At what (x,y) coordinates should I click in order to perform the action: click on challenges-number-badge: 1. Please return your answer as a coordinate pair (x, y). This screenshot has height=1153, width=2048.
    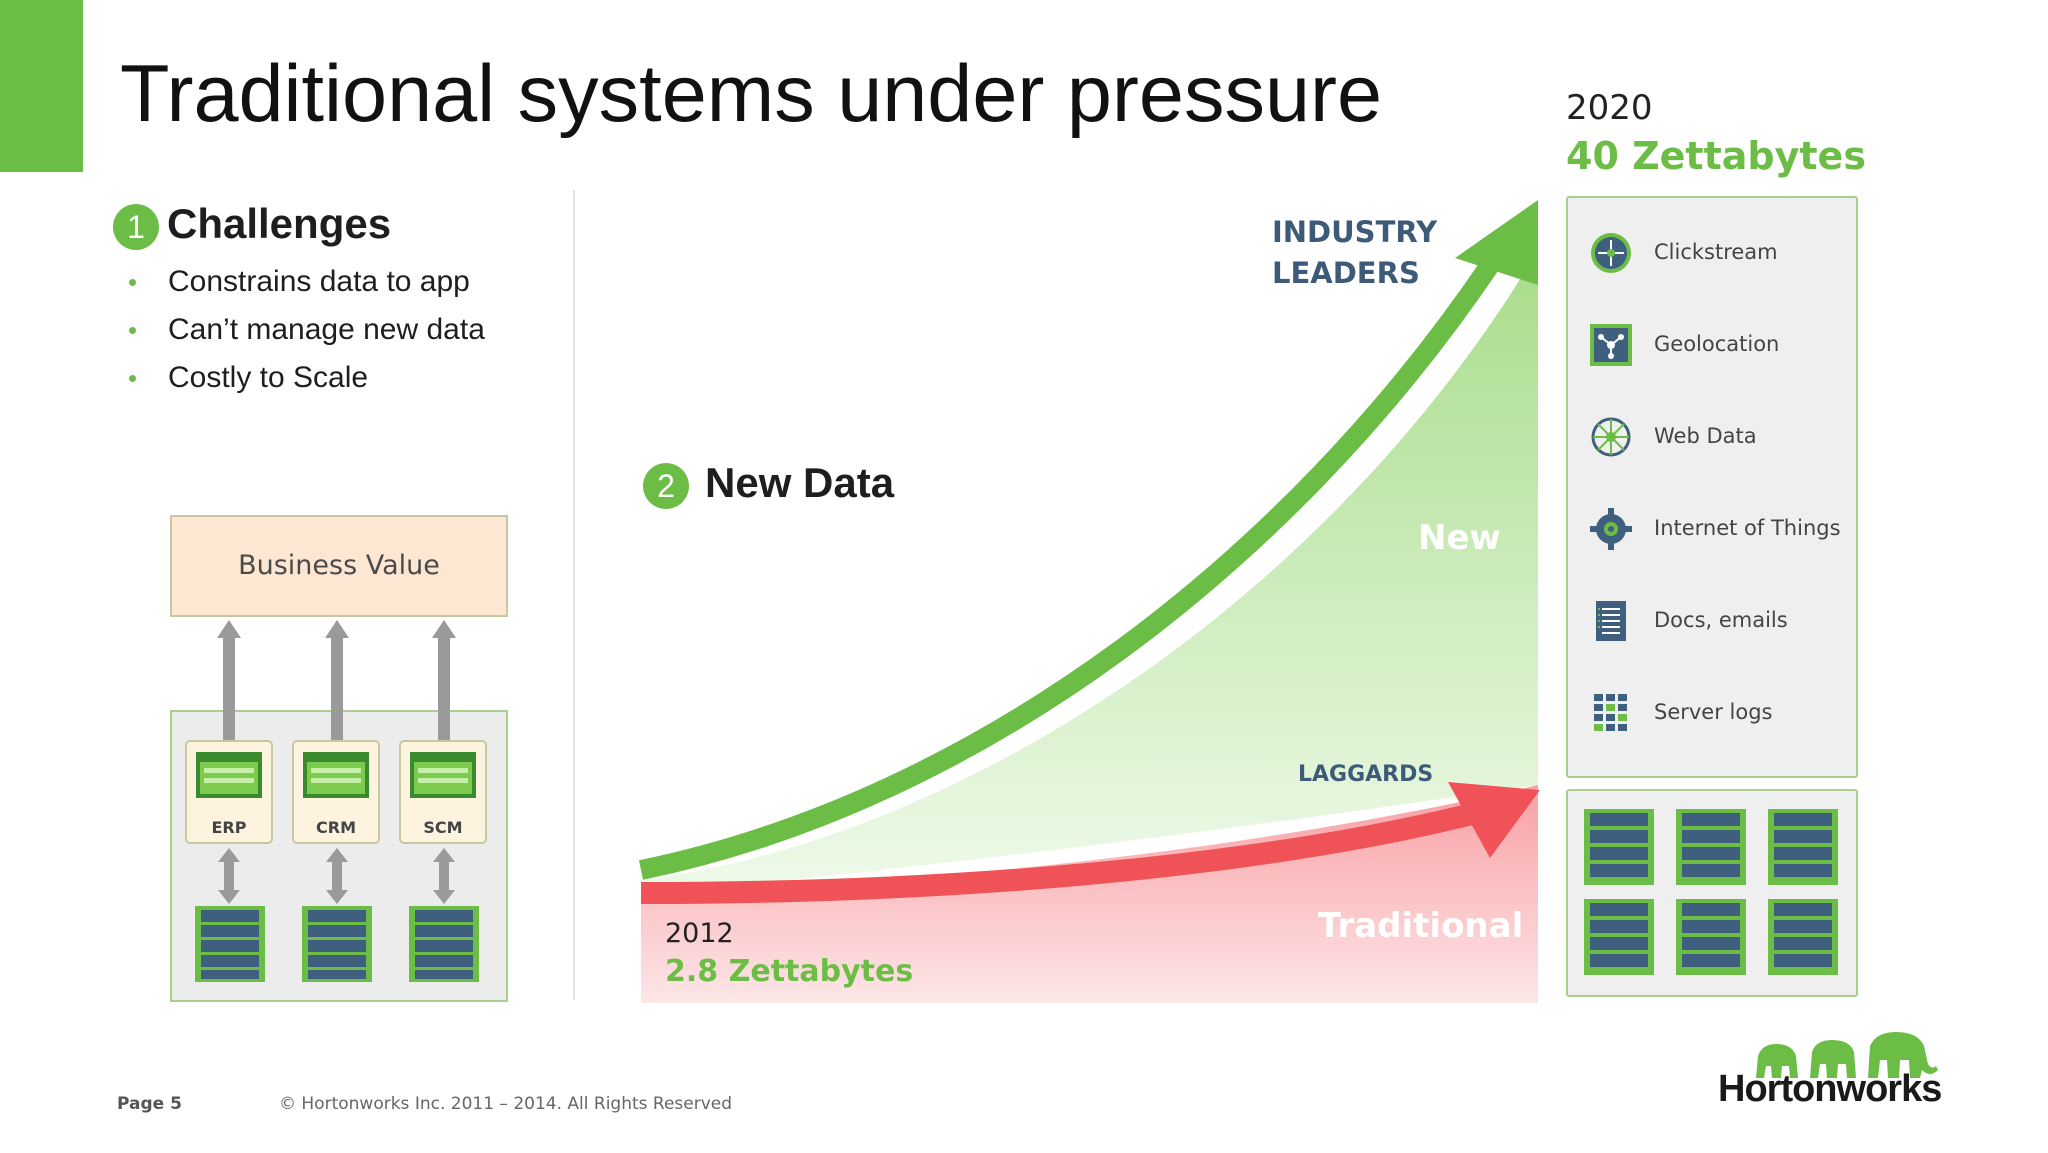
    Looking at the image, I should click on (136, 227).